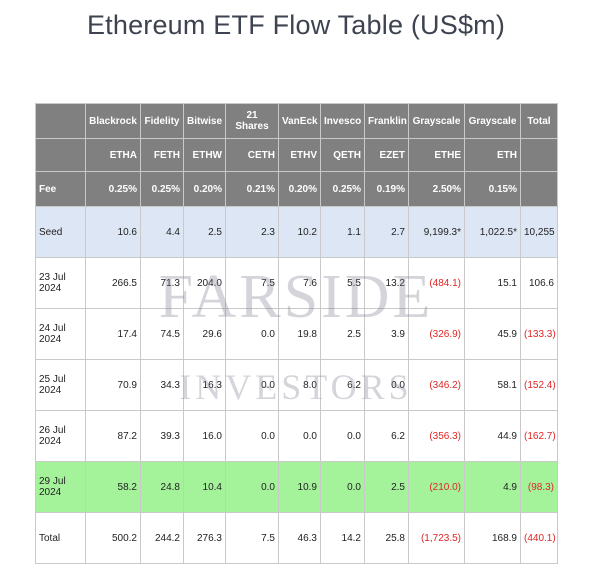  I want to click on table-cell: ETH, so click(492, 155).